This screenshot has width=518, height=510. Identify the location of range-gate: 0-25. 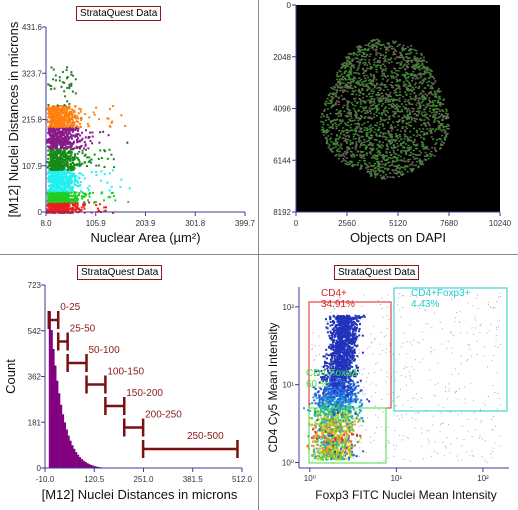
(64, 315).